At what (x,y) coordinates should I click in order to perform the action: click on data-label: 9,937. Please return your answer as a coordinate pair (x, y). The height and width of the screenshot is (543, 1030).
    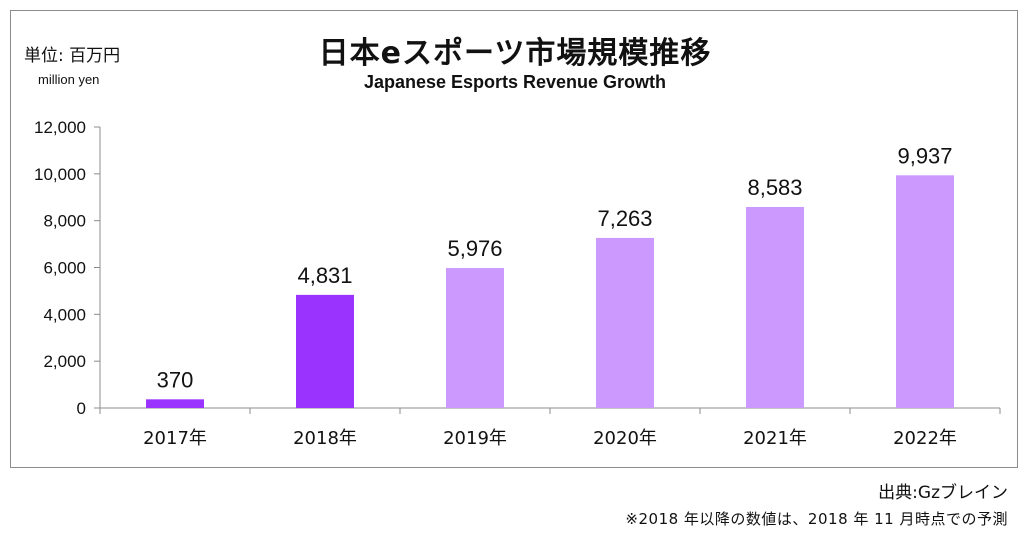
    Looking at the image, I should click on (924, 155).